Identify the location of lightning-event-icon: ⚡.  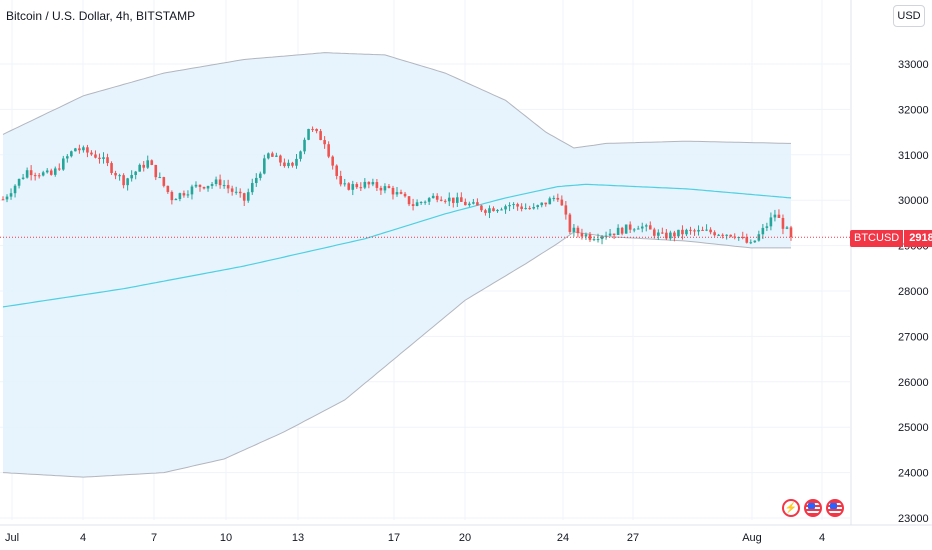
(791, 508).